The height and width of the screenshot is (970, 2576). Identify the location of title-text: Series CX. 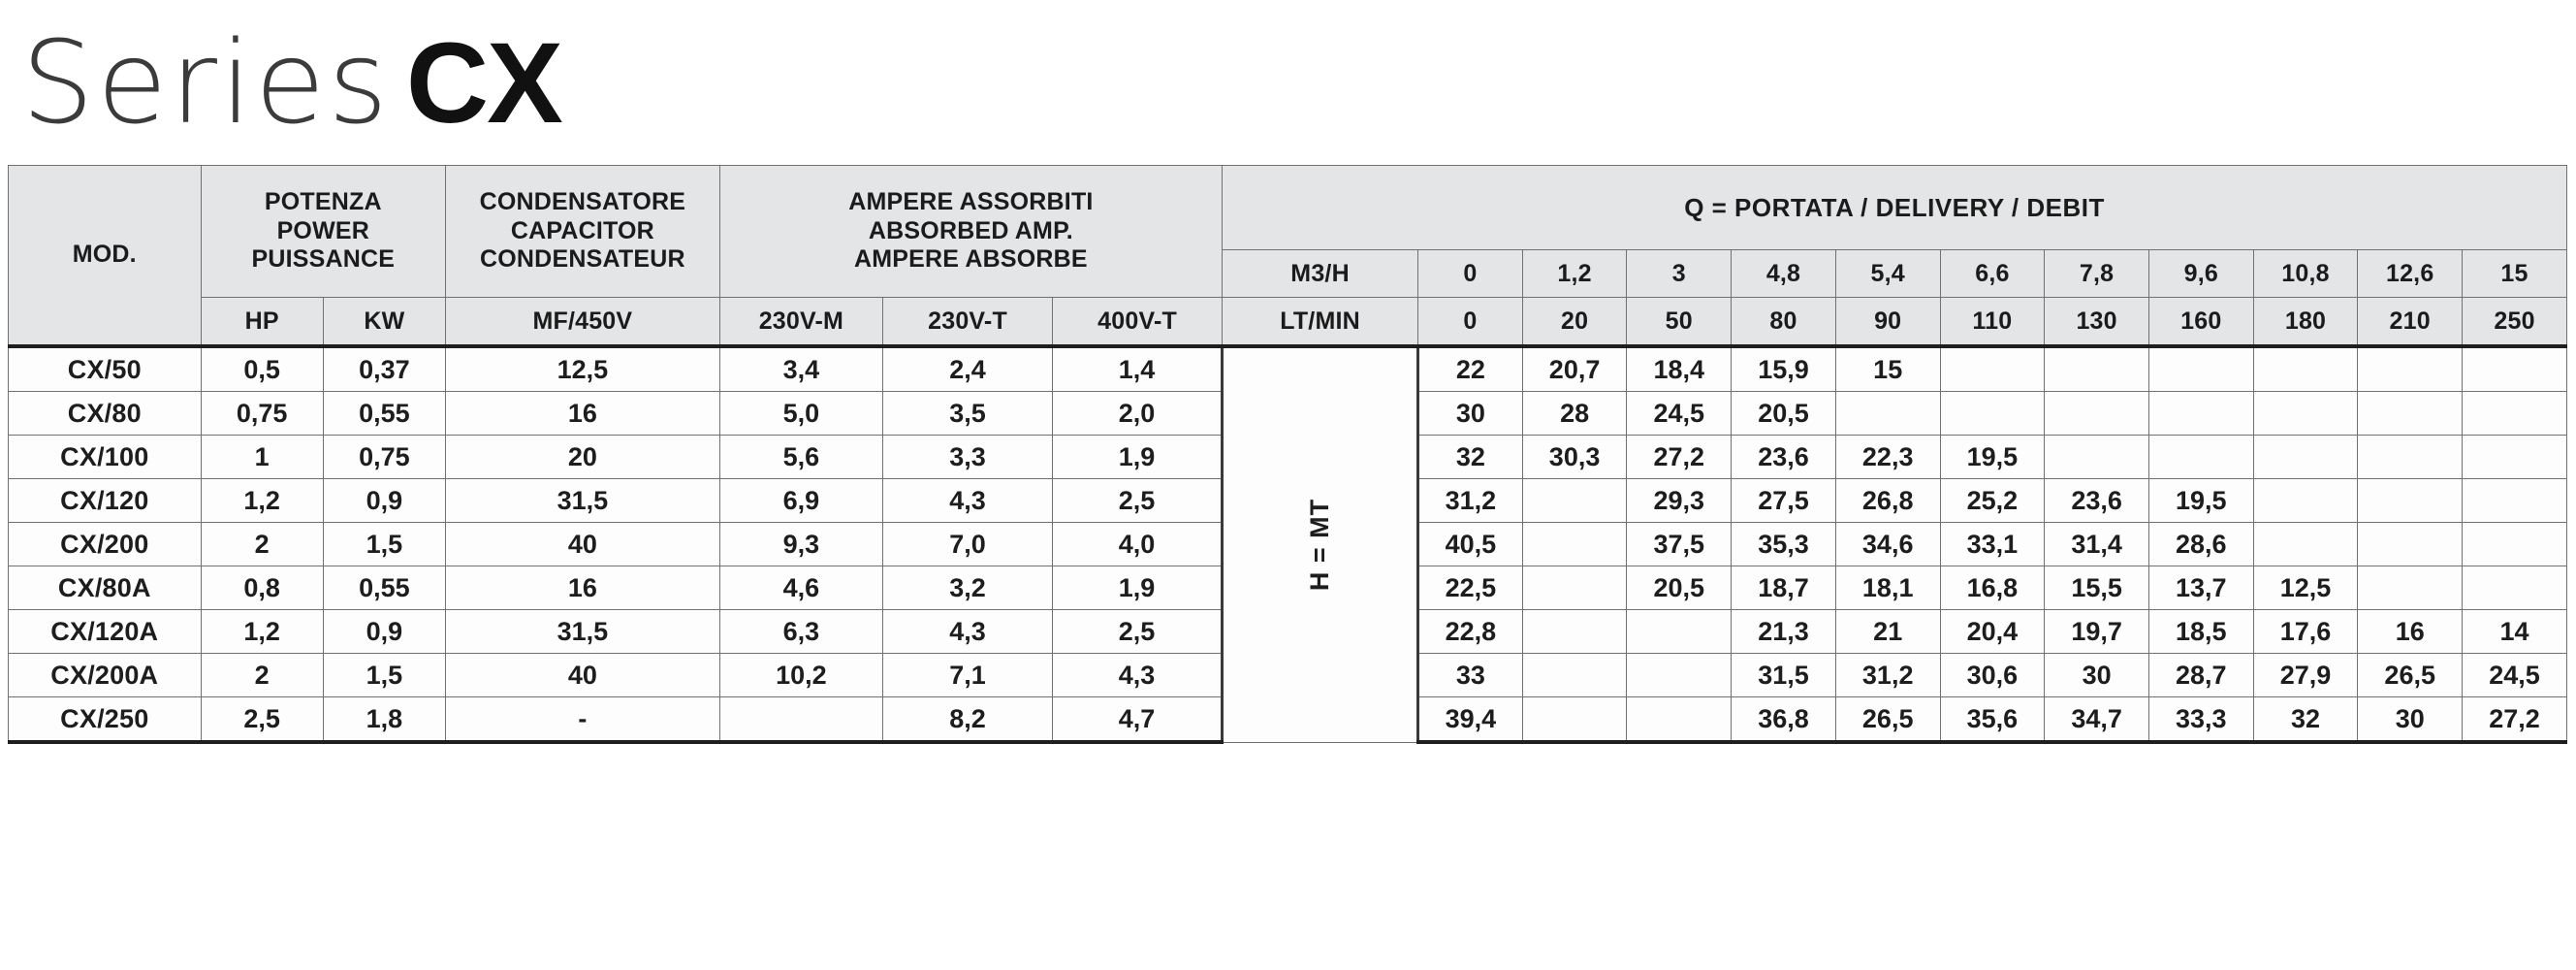
(292, 83).